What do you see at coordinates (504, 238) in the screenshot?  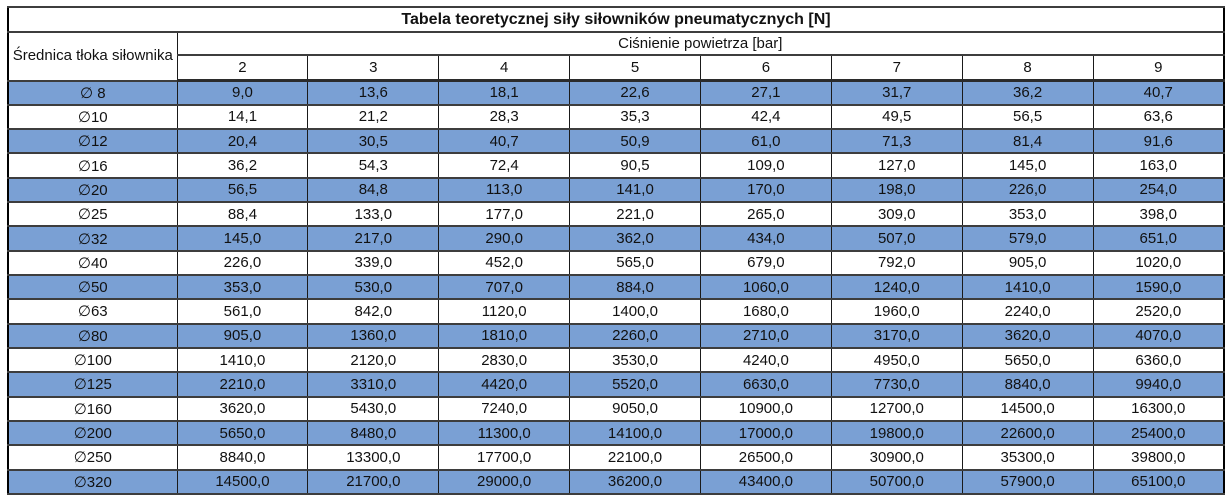 I see `force-value-cell: 290,0` at bounding box center [504, 238].